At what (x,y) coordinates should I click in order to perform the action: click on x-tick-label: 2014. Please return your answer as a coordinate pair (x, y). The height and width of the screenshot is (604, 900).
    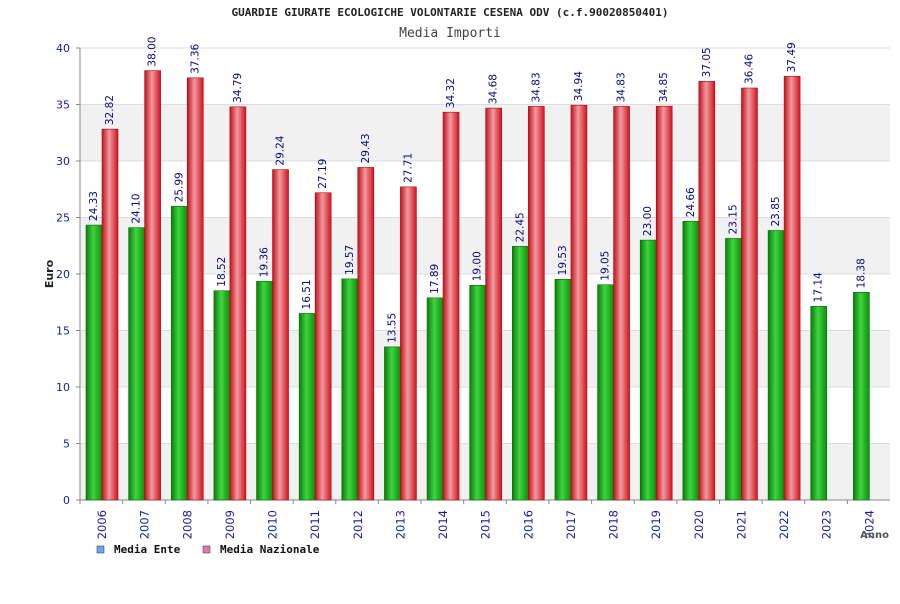
    Looking at the image, I should click on (443, 524).